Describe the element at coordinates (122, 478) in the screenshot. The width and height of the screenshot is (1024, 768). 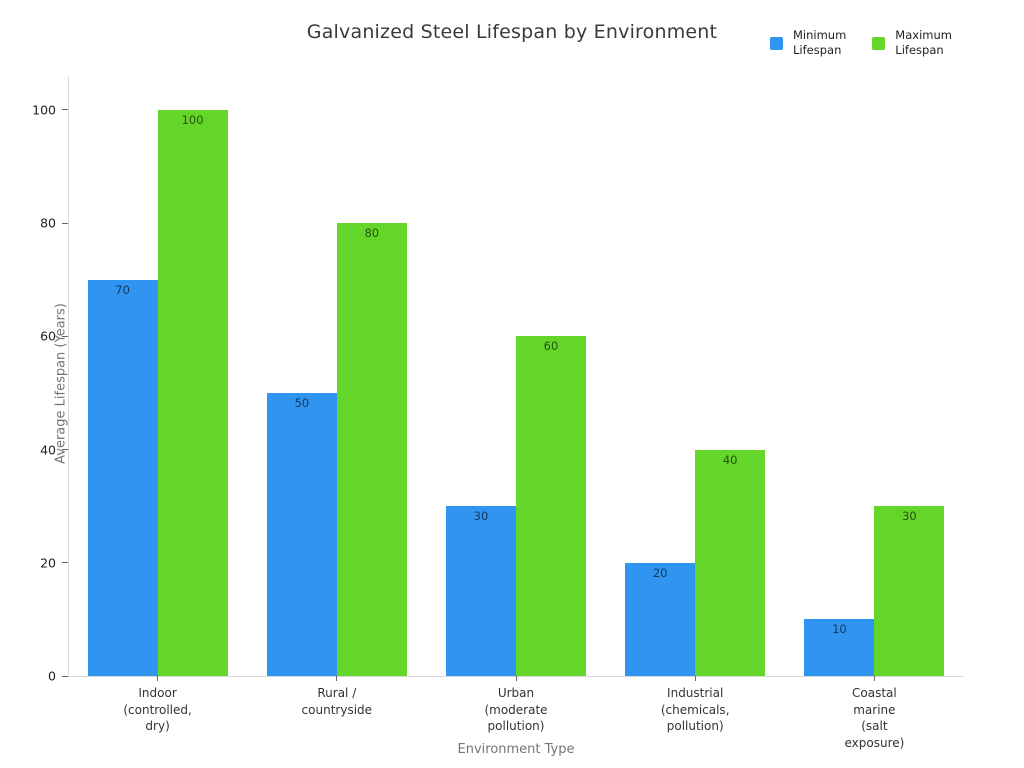
I see `bar-minimum: 70` at that location.